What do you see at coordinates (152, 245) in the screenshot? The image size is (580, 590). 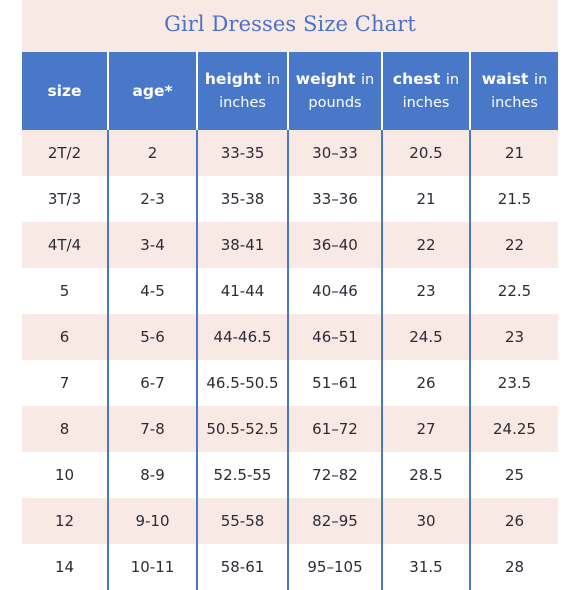 I see `cell-age: 3-4` at bounding box center [152, 245].